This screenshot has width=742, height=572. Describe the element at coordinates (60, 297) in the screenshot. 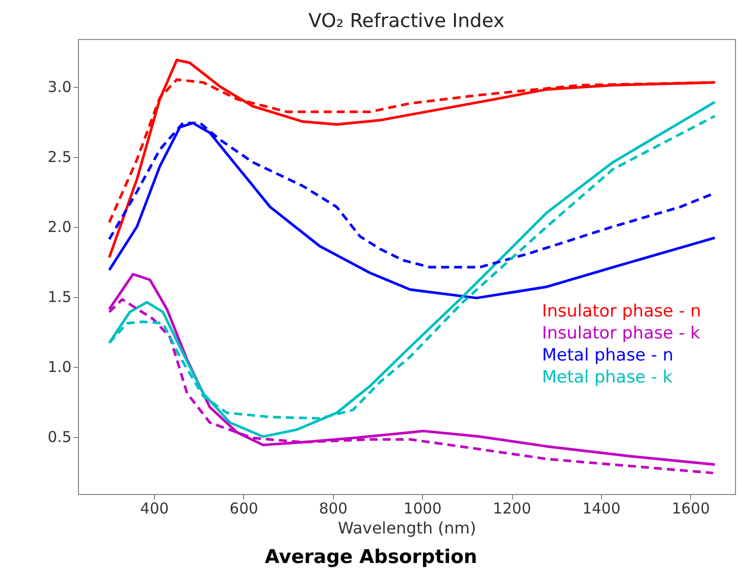

I see `y-tick-label: 1.5` at that location.